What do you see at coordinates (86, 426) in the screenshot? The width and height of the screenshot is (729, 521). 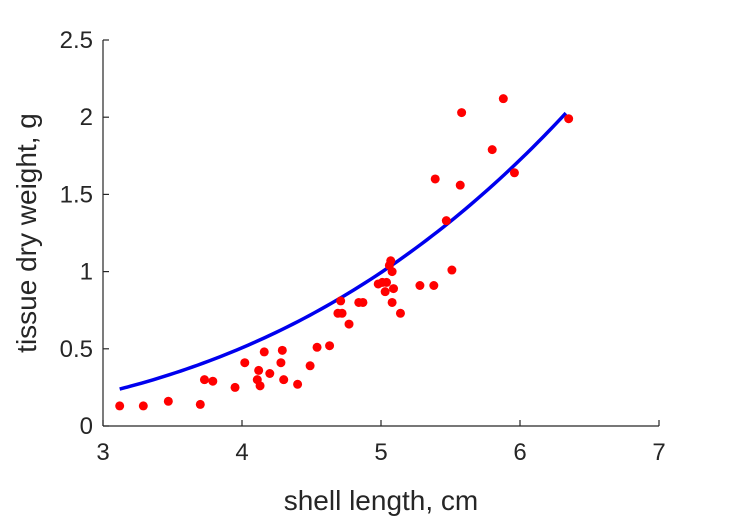 I see `y-tick-label: 0` at bounding box center [86, 426].